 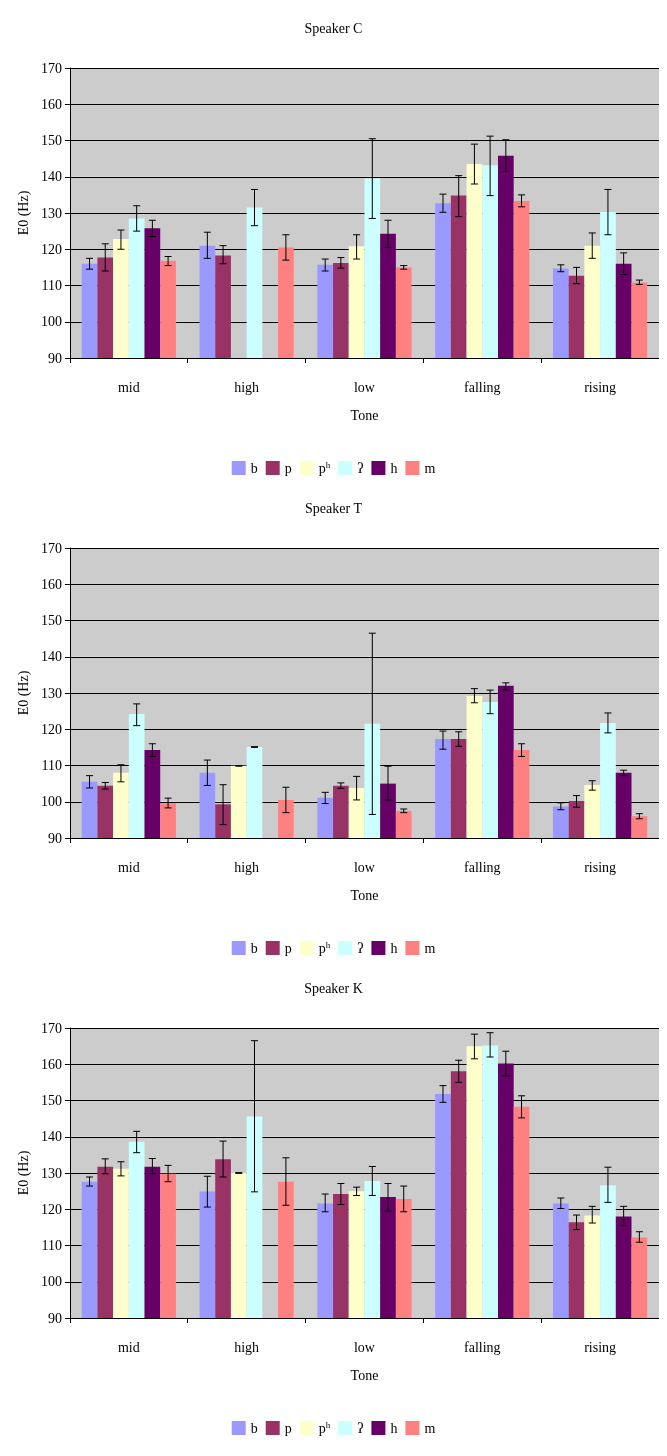 What do you see at coordinates (333, 28) in the screenshot?
I see `chart-title: Speaker C` at bounding box center [333, 28].